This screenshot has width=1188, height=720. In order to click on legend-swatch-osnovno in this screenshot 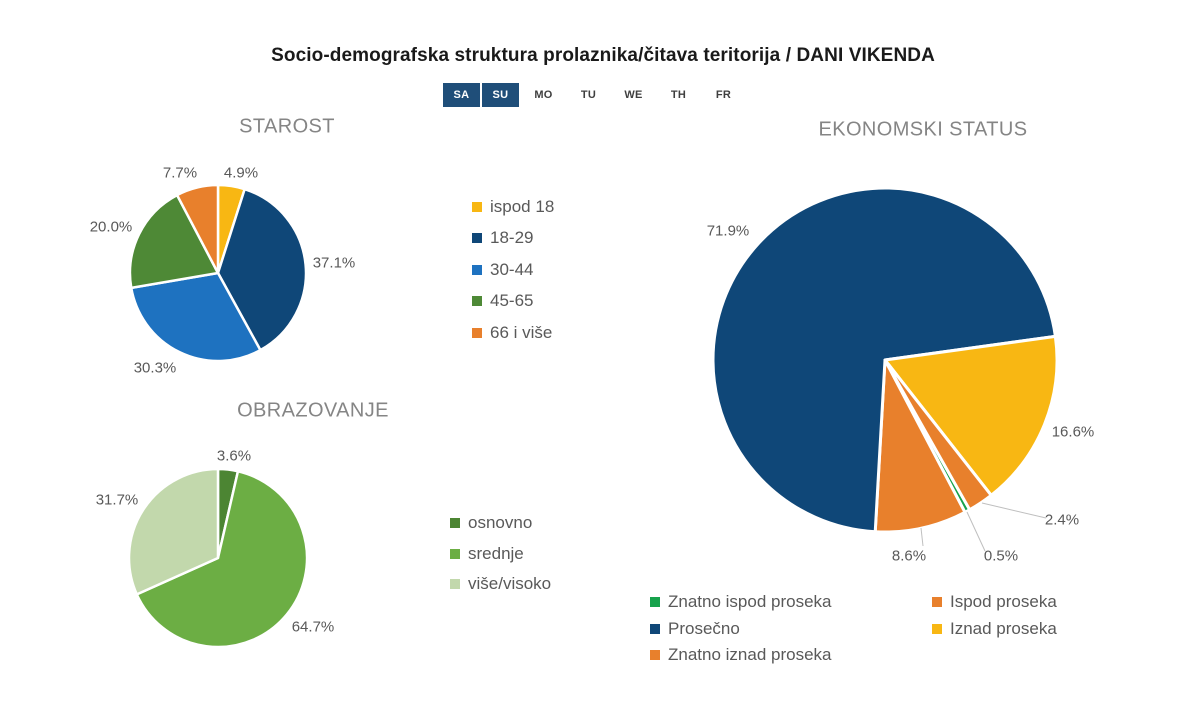, I will do `click(455, 523)`.